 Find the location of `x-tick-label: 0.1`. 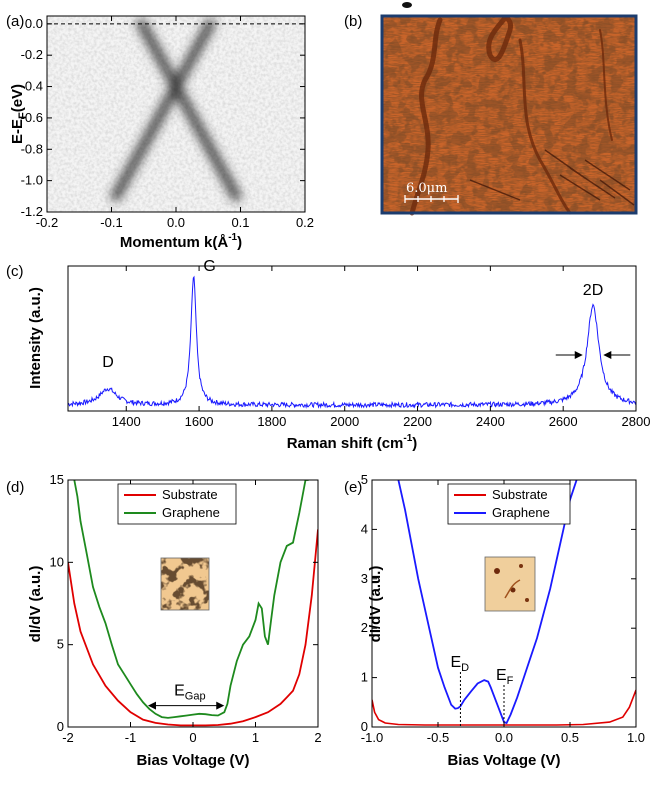

x-tick-label: 0.1 is located at coordinates (240, 222).